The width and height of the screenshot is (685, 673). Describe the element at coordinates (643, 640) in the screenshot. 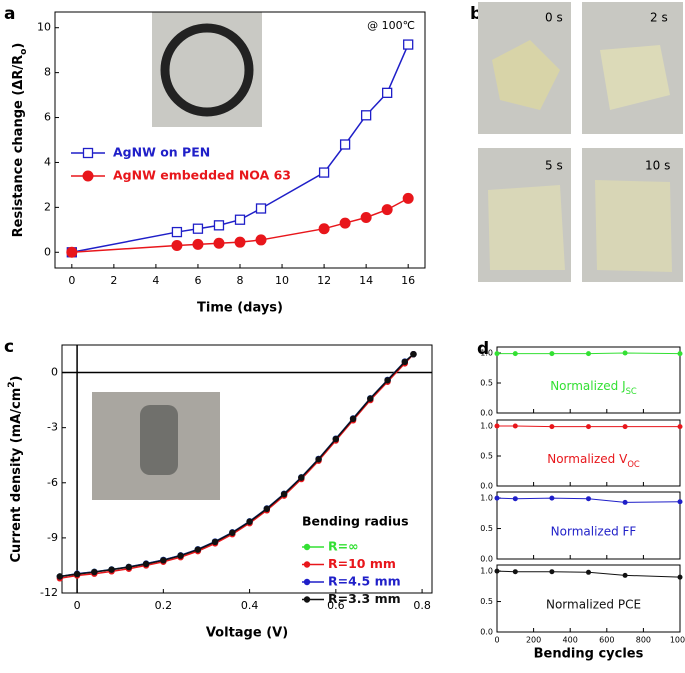

I see `x-tick-label: 800` at that location.